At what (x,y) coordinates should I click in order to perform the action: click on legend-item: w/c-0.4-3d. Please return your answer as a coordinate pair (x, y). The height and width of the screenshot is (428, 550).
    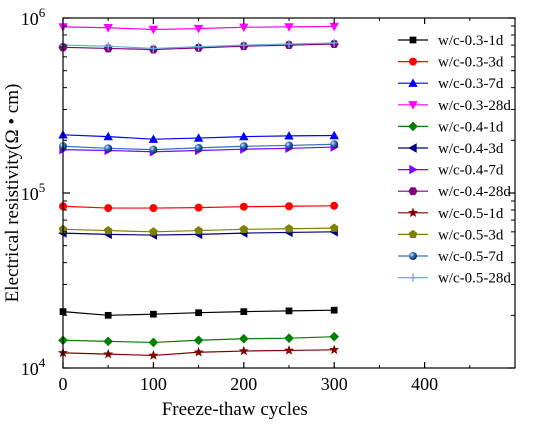
    Looking at the image, I should click on (451, 149).